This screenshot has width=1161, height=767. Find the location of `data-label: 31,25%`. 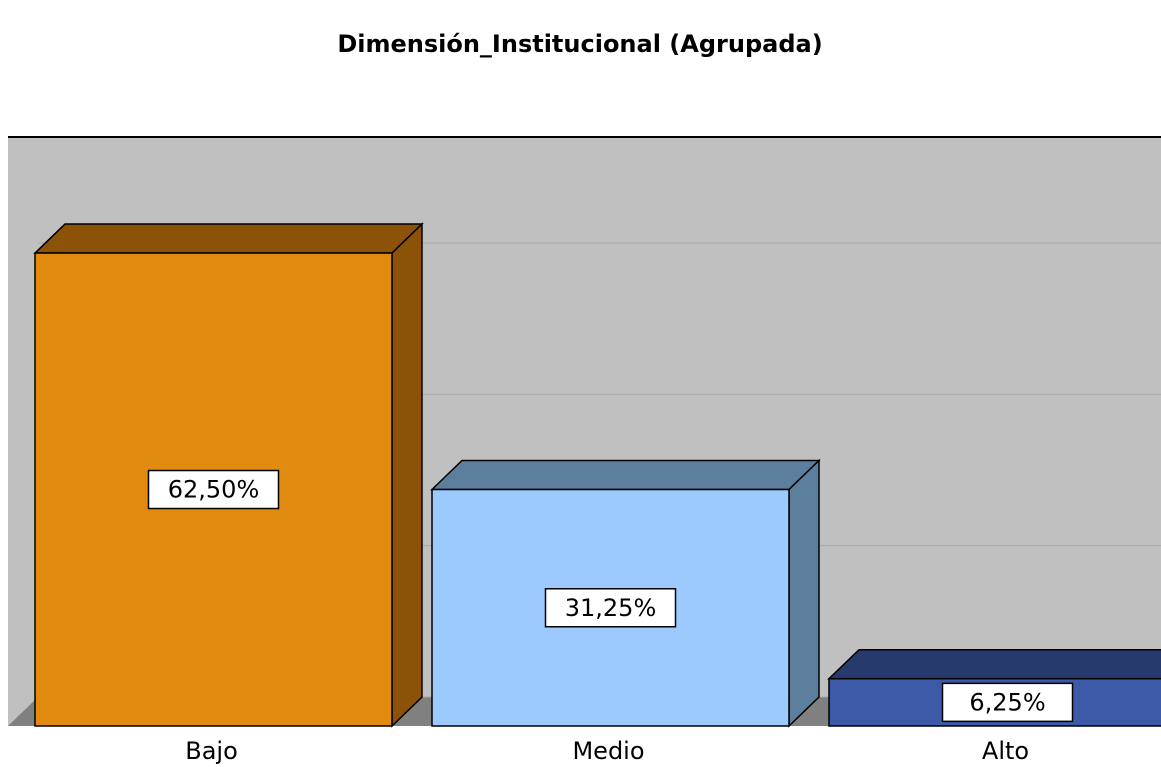

data-label: 31,25% is located at coordinates (611, 608).